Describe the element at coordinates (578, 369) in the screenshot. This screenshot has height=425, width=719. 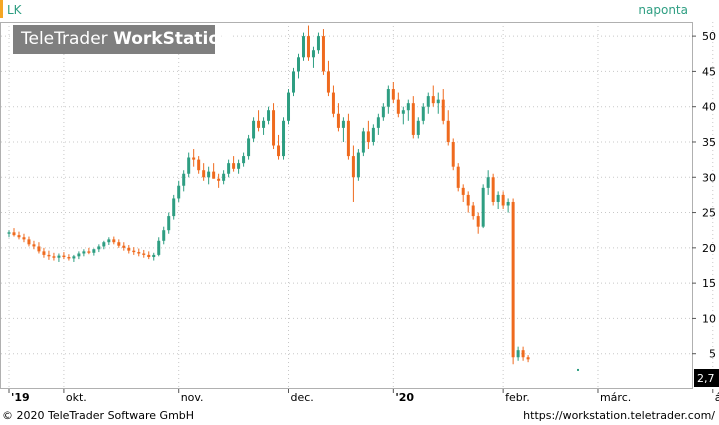
I see `last-price-point` at that location.